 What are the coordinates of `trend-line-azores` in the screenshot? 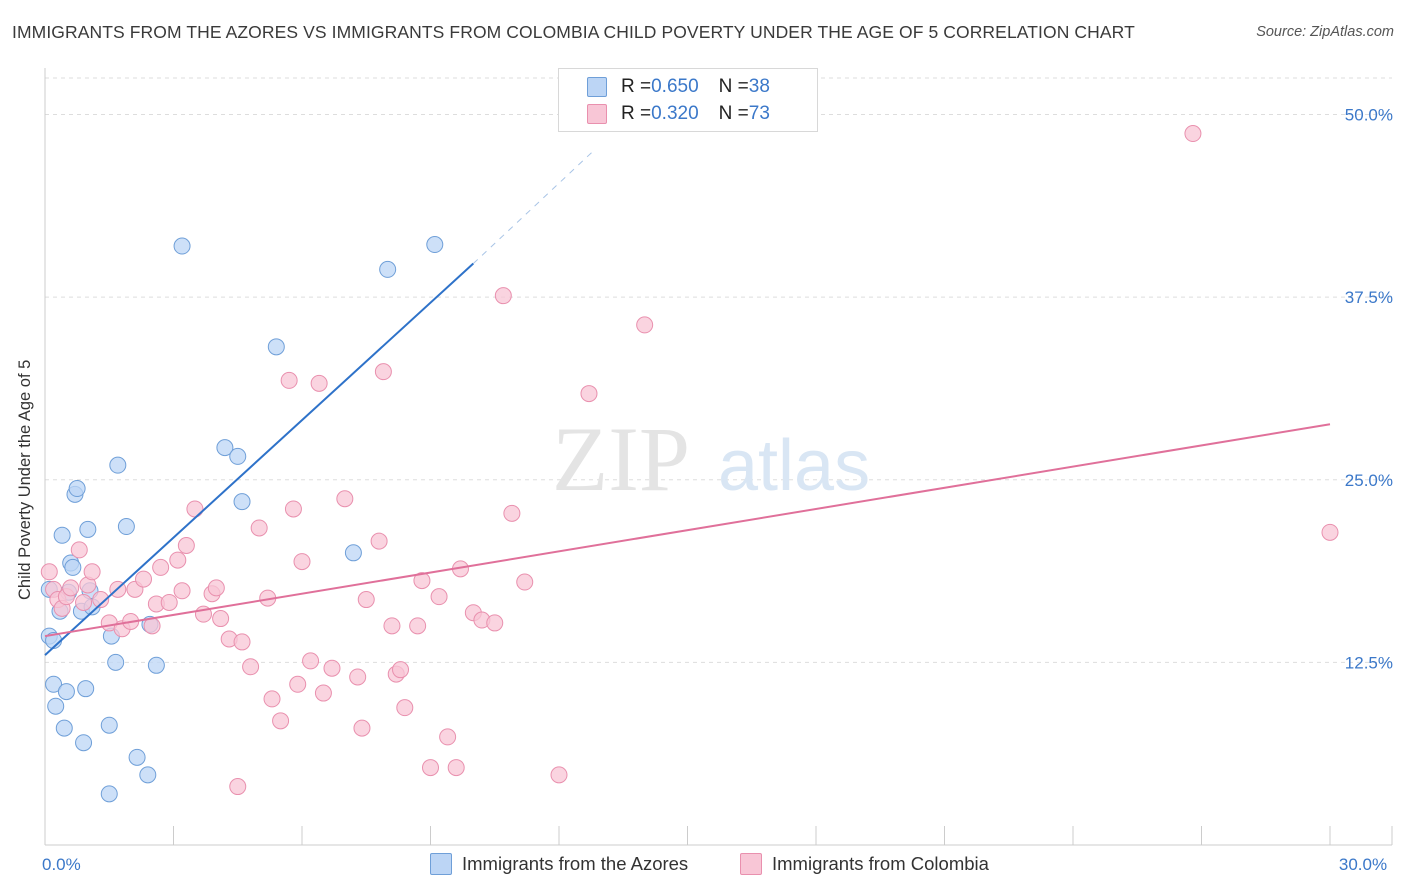 It's located at (259, 459).